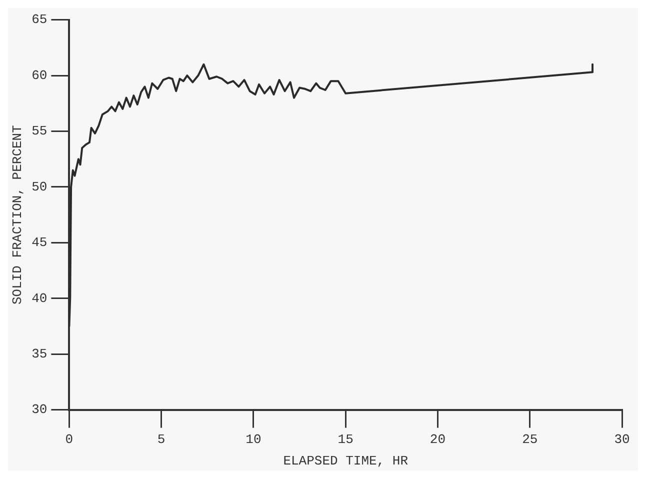  I want to click on y-axis-title: SOLID FRACTION, PERCENT, so click(18, 214).